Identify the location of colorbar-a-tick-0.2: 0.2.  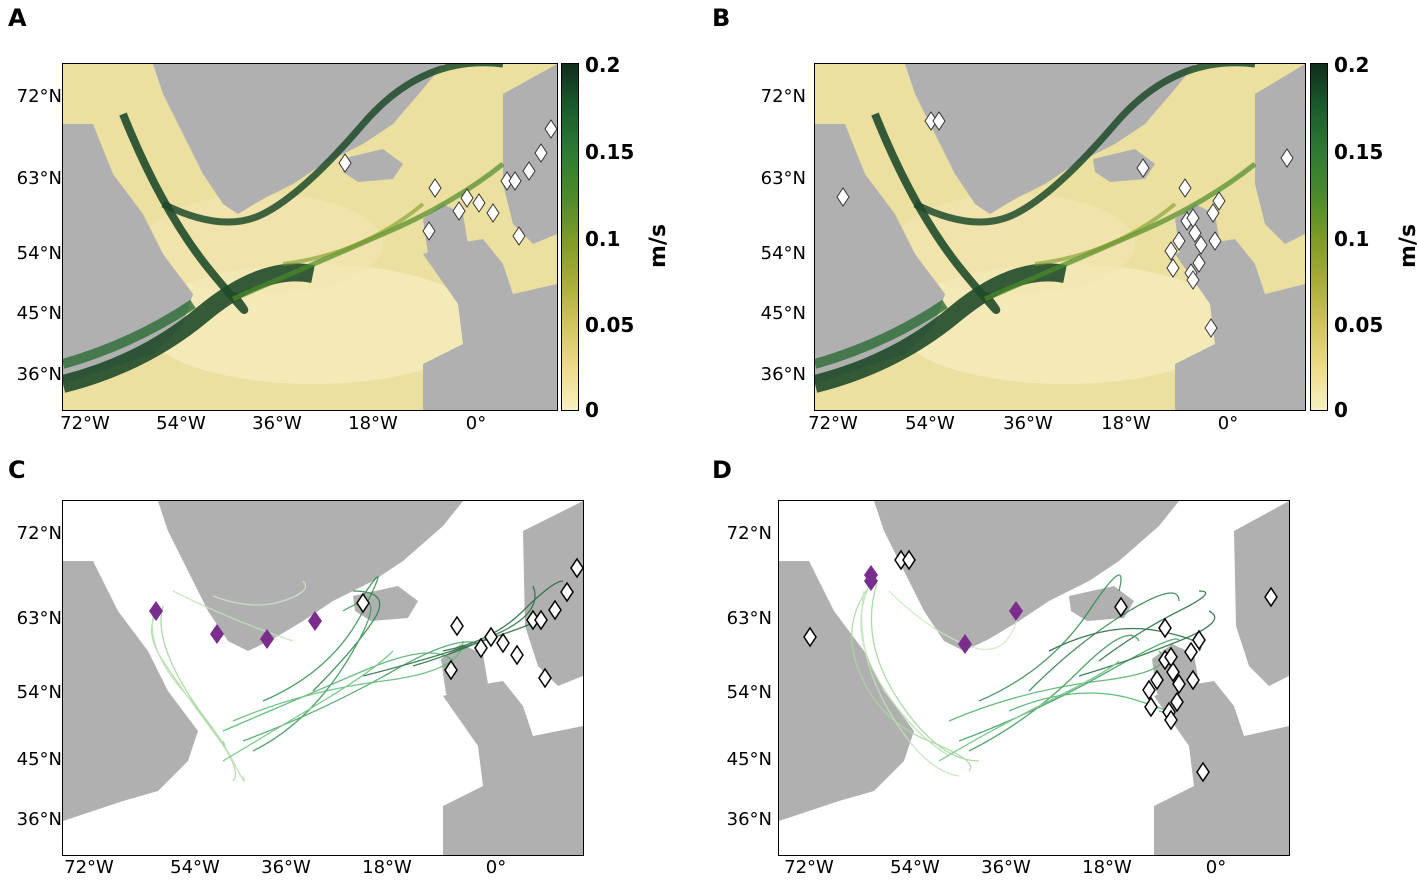
(603, 65).